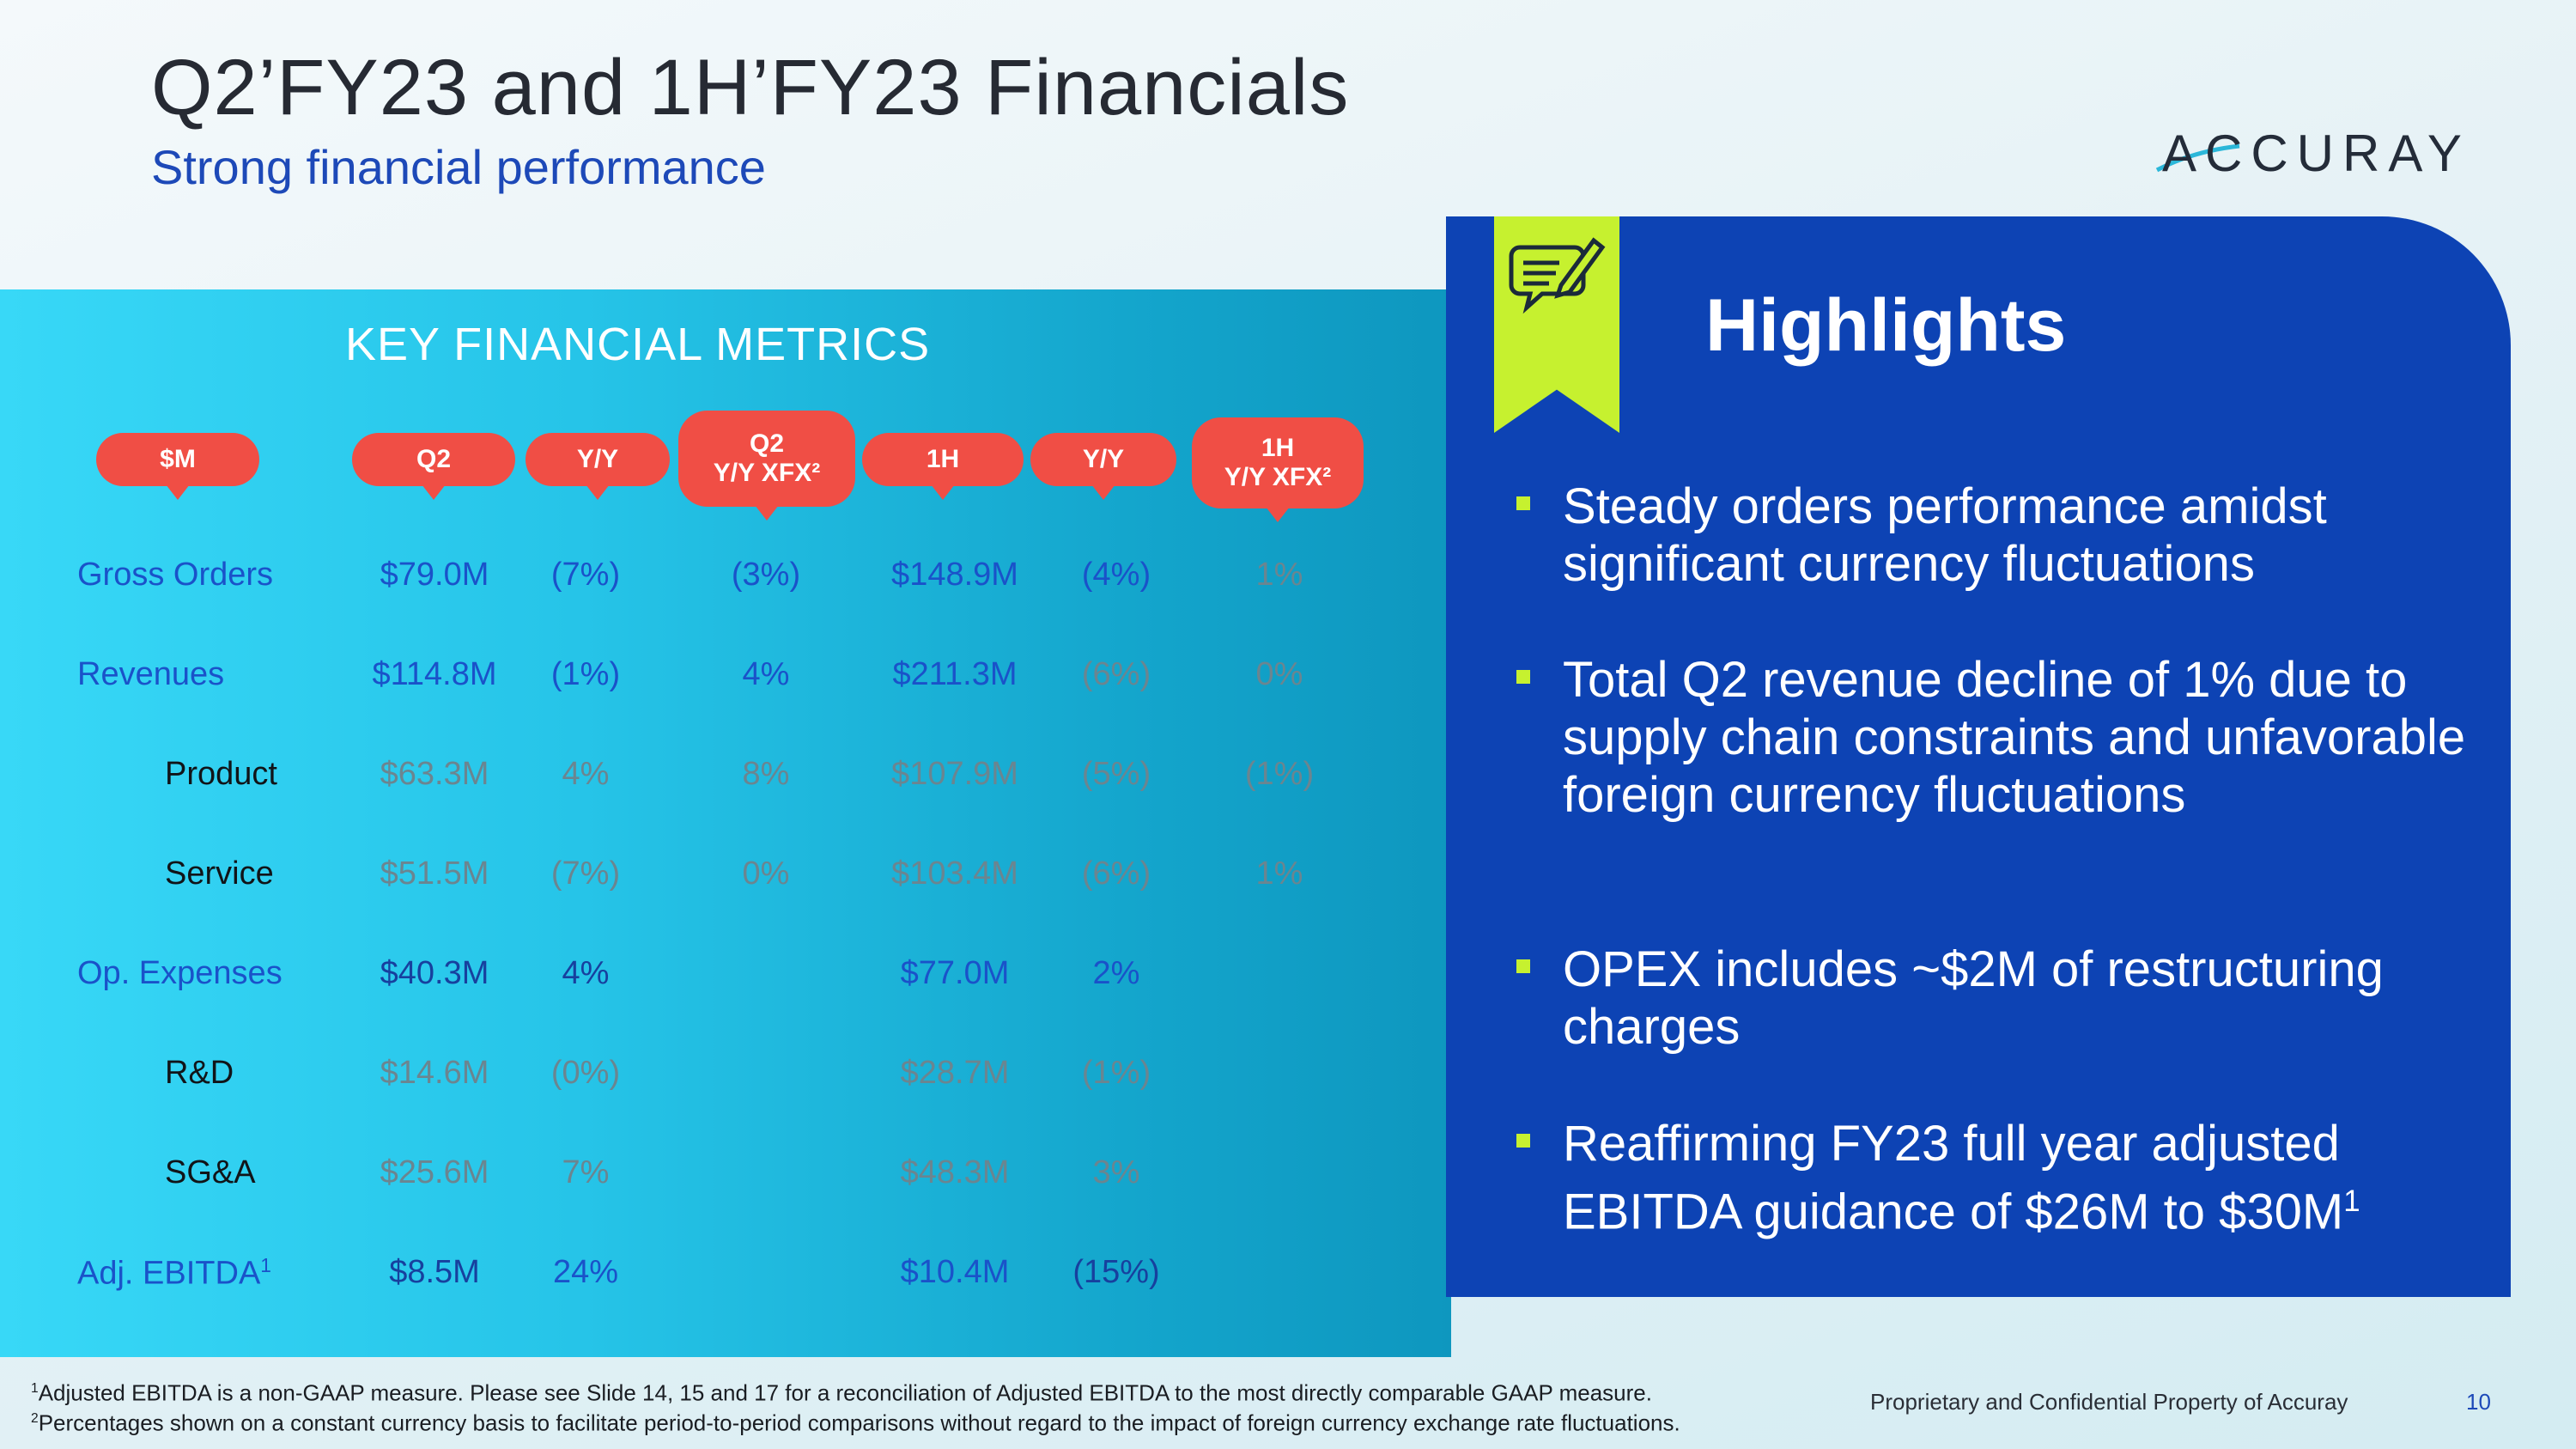 Image resolution: width=2576 pixels, height=1449 pixels. Describe the element at coordinates (178, 458) in the screenshot. I see `column-header-label: $M` at that location.